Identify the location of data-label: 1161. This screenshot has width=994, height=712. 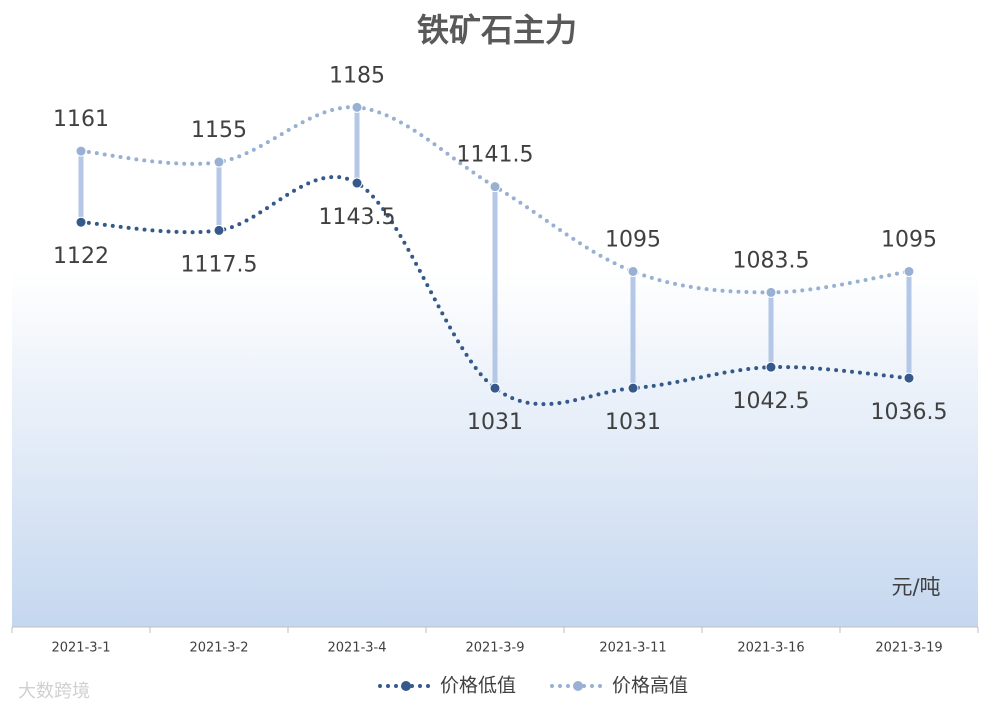
(81, 119).